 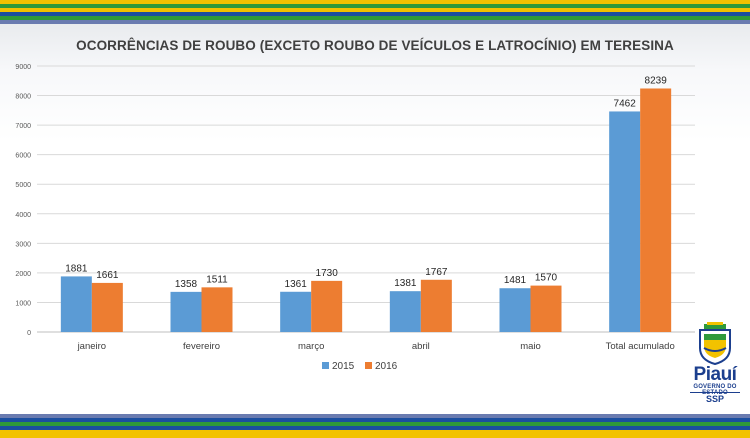 What do you see at coordinates (715, 374) in the screenshot?
I see `logo-name: Piauí` at bounding box center [715, 374].